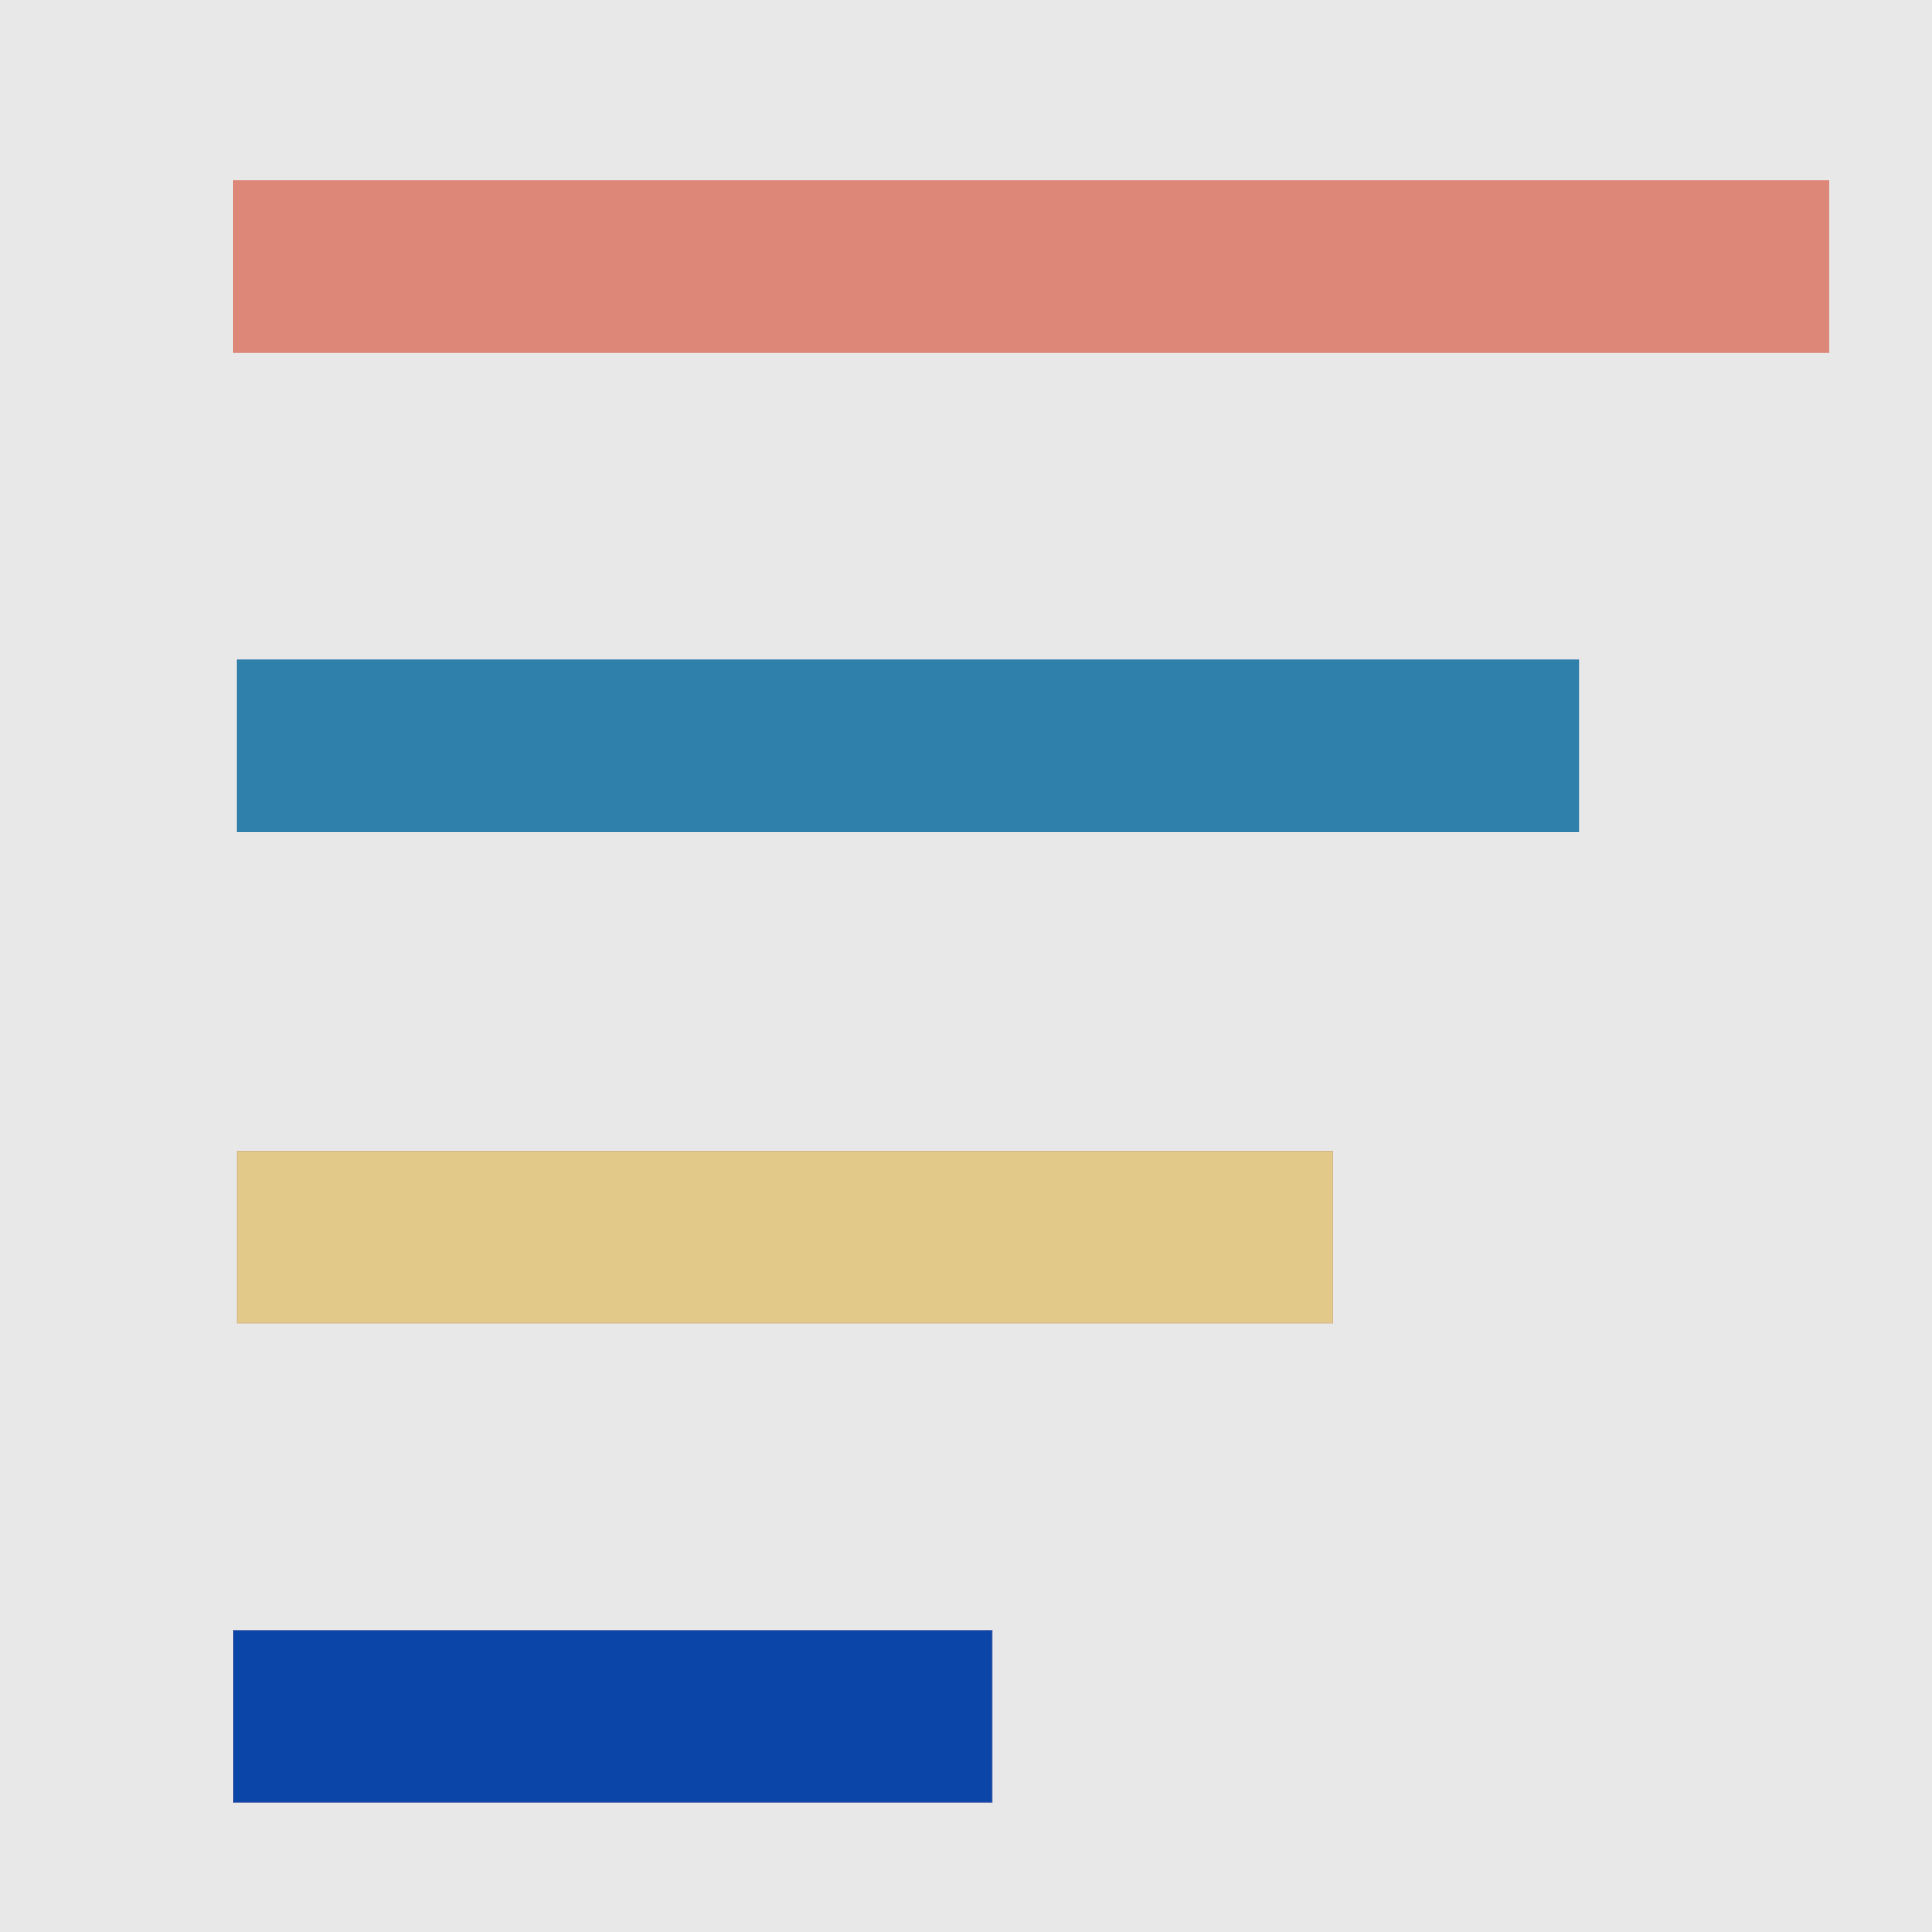 Image resolution: width=1932 pixels, height=1932 pixels. I want to click on bar-teal, so click(908, 746).